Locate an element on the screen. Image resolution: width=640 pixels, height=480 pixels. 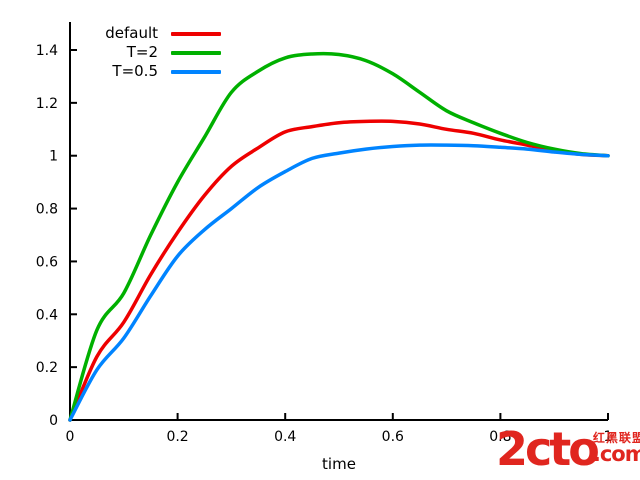
y-tick-label: 0 is located at coordinates (53, 421).